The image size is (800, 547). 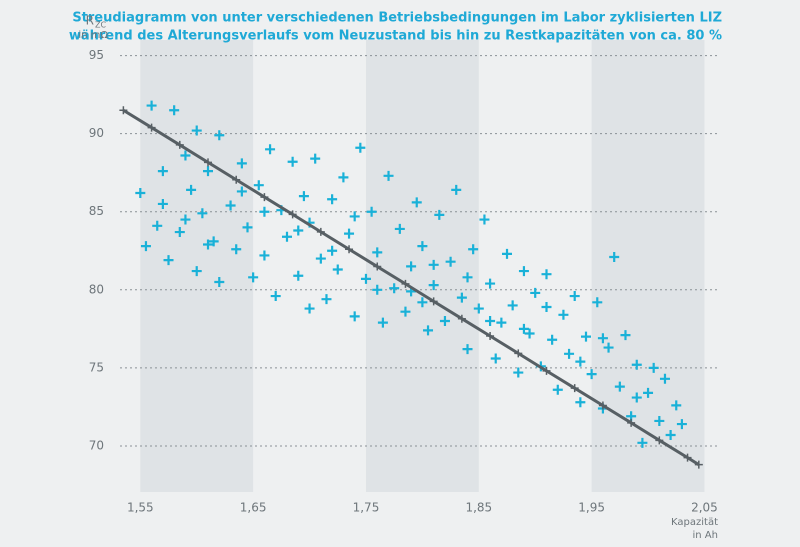 I want to click on x-tick-label: 1,95, so click(x=591, y=508).